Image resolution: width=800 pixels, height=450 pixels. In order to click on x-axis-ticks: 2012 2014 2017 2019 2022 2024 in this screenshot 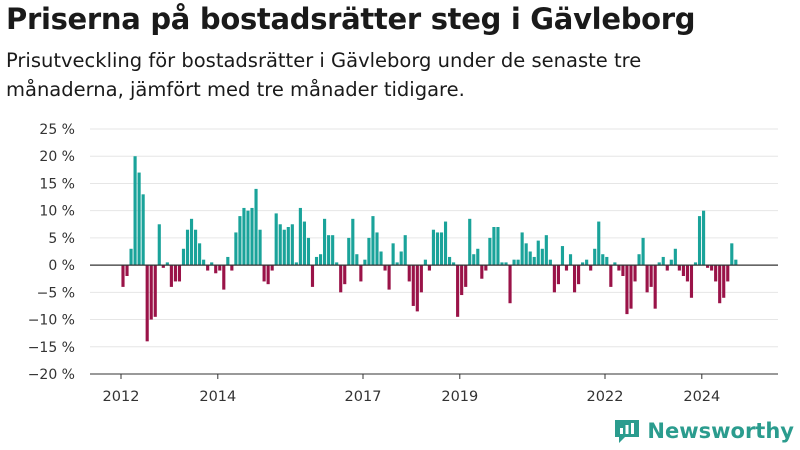, I will do `click(434, 389)`.